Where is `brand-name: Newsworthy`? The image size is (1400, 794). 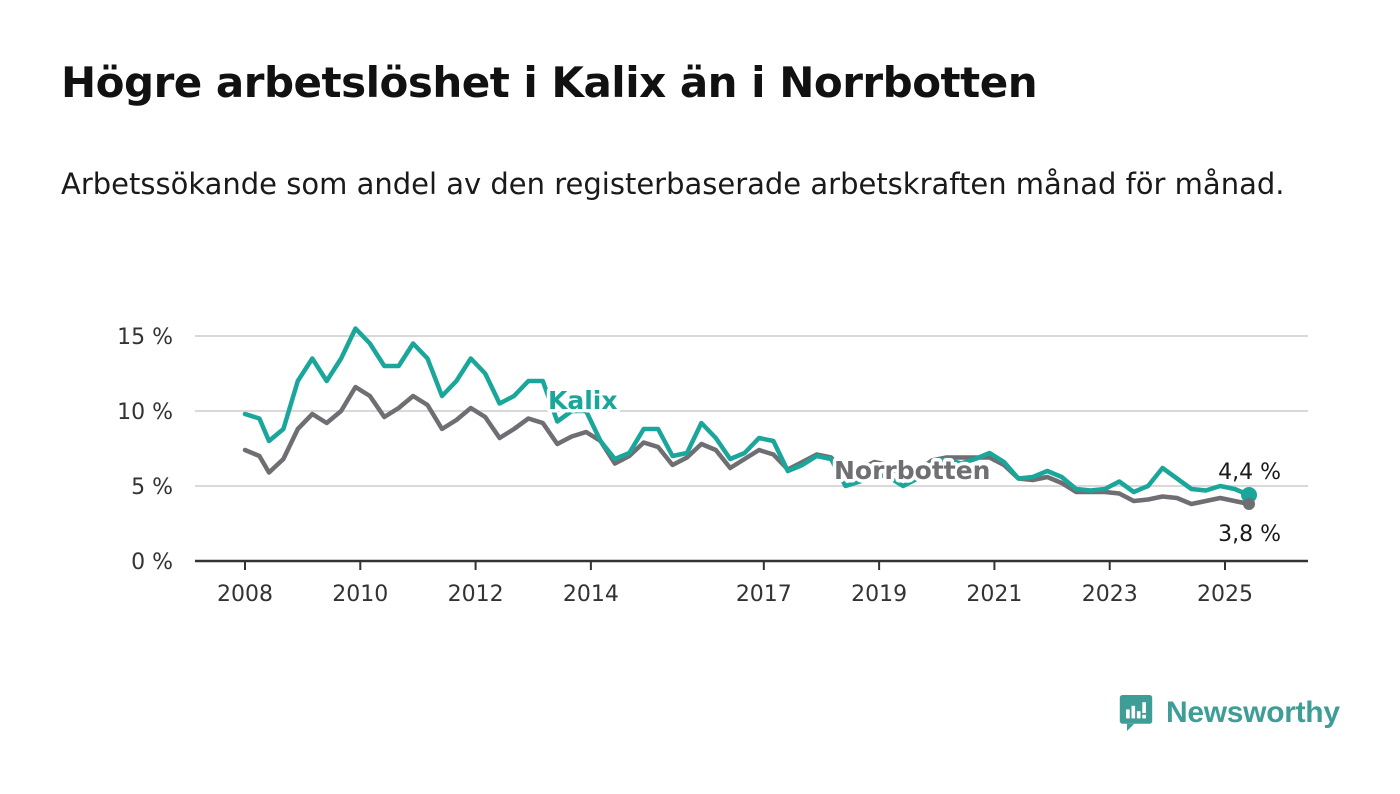
brand-name: Newsworthy is located at coordinates (1253, 712).